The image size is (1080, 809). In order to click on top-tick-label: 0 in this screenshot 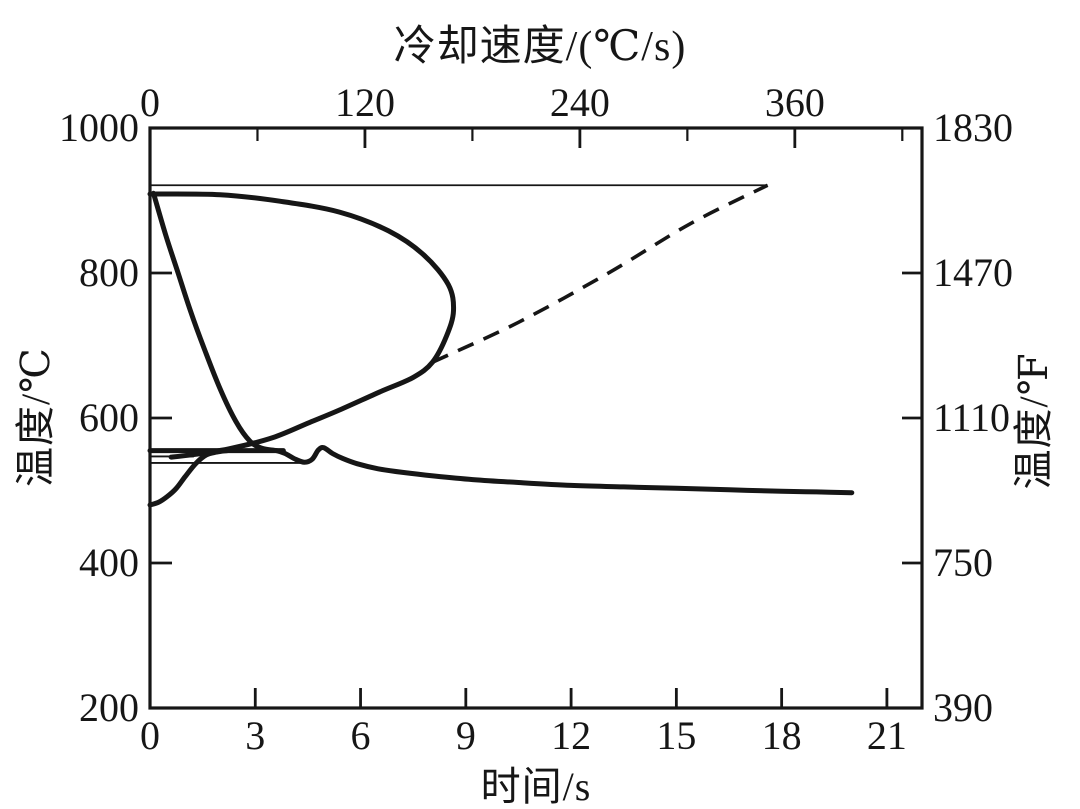, I will do `click(150, 102)`.